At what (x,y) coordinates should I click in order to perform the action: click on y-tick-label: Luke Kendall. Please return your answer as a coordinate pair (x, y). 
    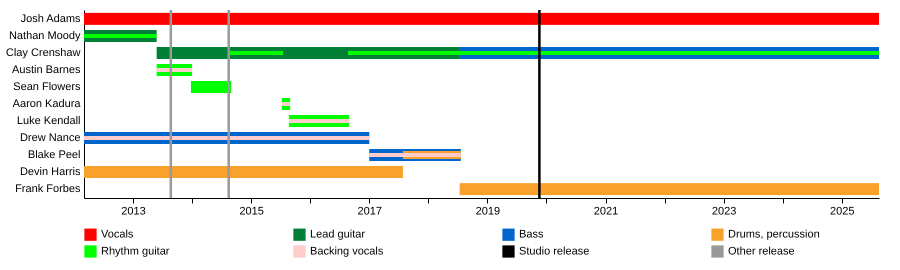
    Looking at the image, I should click on (48, 121).